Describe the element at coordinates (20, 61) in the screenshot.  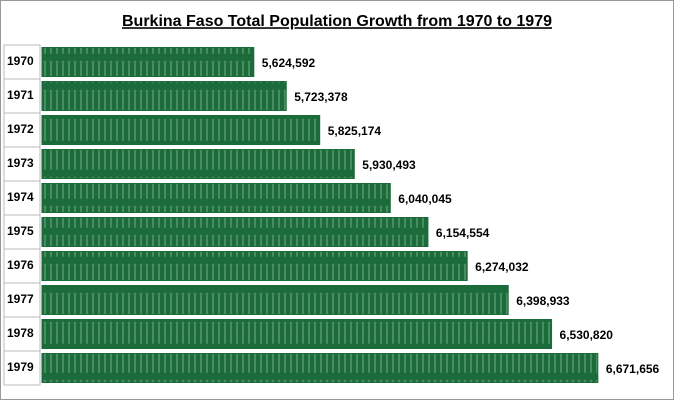
I see `y-tick-label: 1970` at that location.